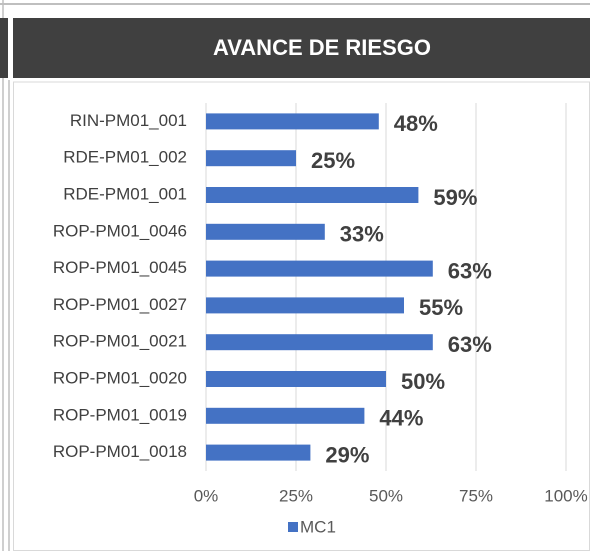  Describe the element at coordinates (347, 454) in the screenshot. I see `data-label: 29%` at that location.